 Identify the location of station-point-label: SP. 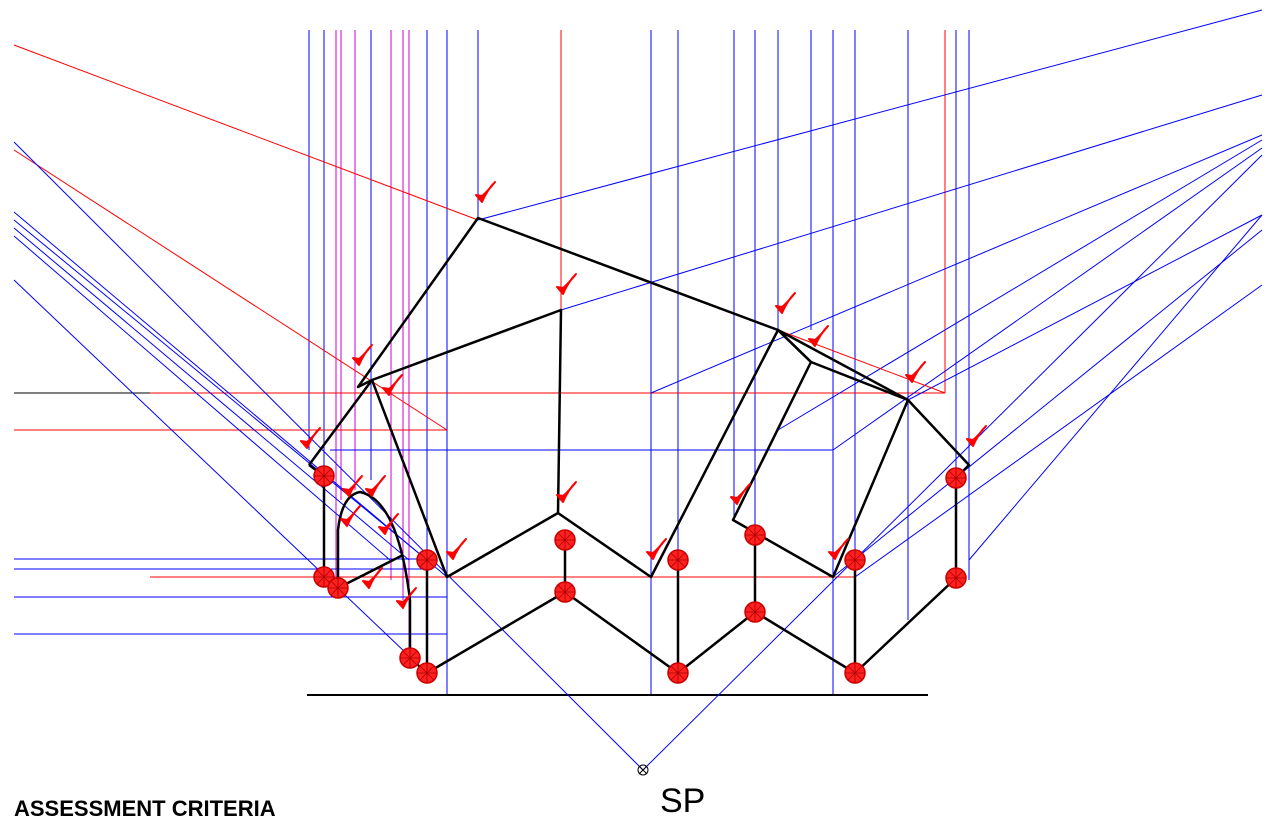
(683, 801).